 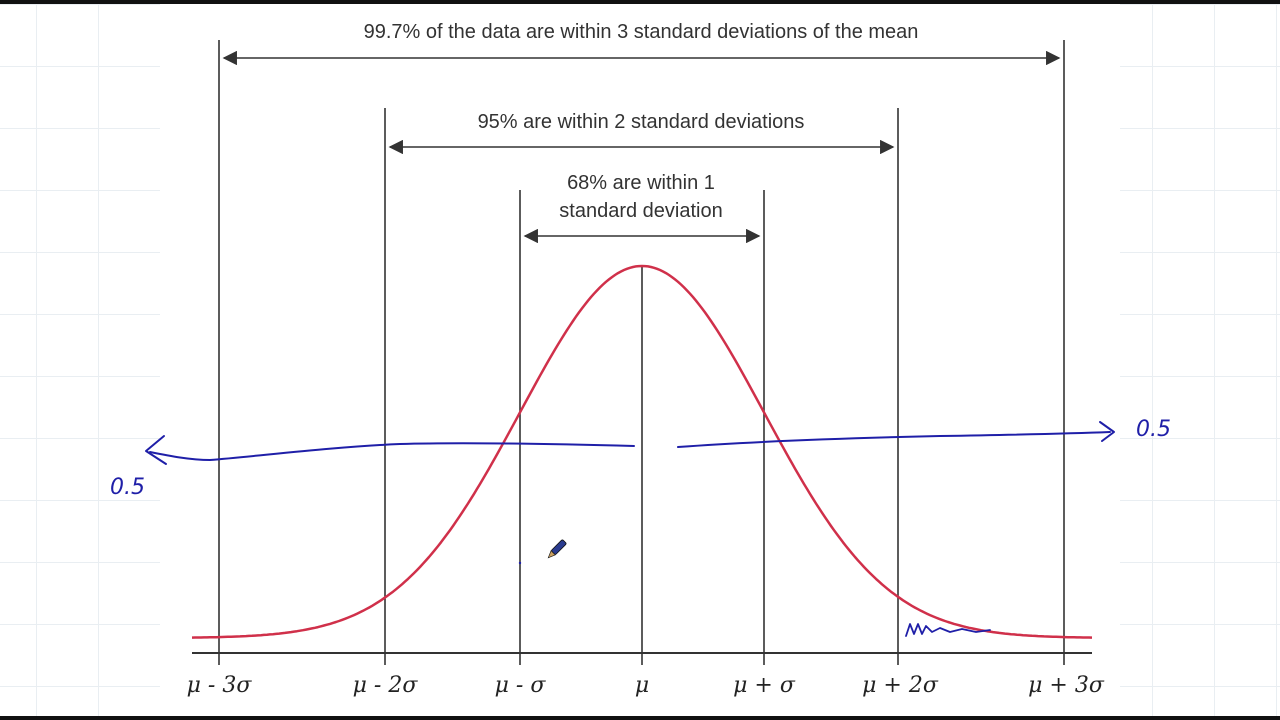 What do you see at coordinates (948, 630) in the screenshot?
I see `ink-tail-scribble` at bounding box center [948, 630].